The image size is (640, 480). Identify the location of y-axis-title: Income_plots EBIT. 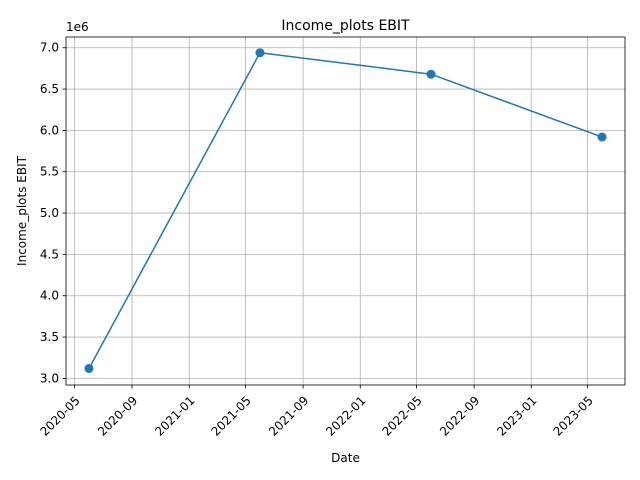
(22, 210).